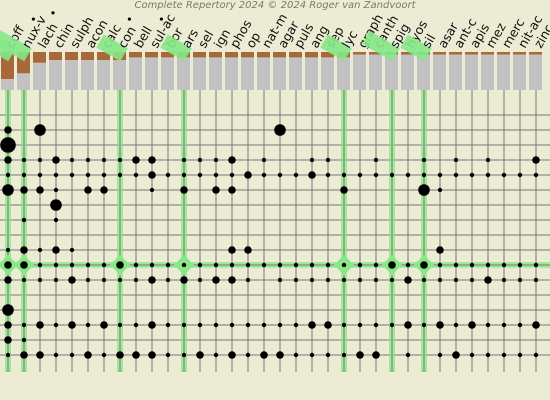  I want to click on score-bar-hyos, so click(407, 53).